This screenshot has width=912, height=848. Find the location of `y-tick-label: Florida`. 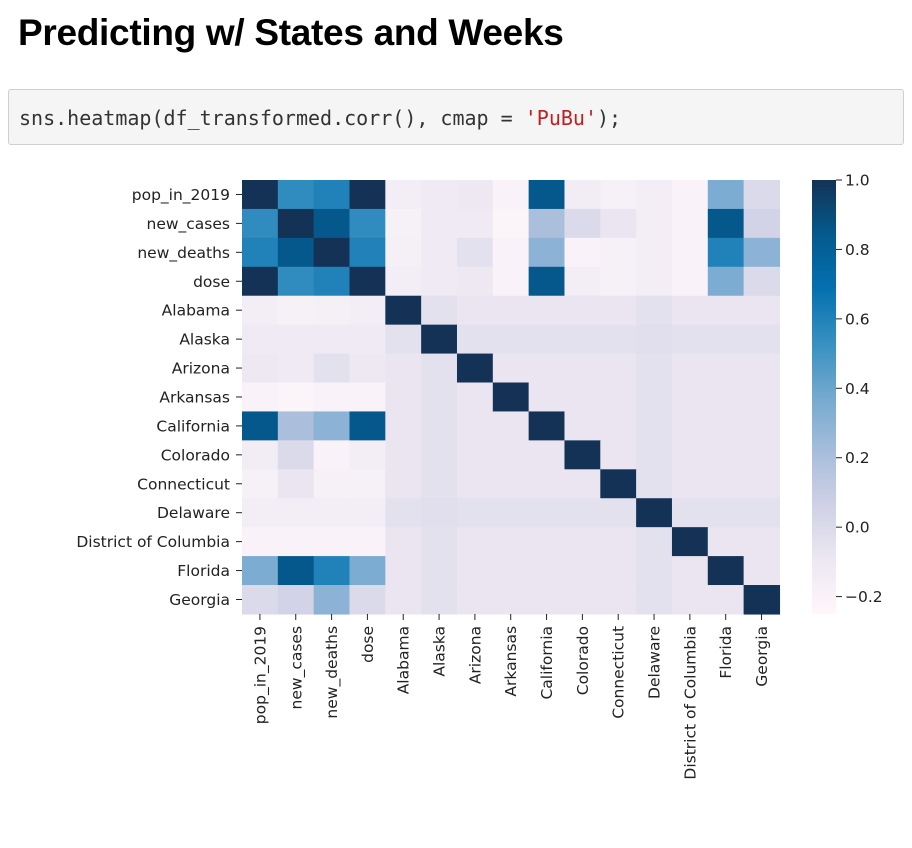

y-tick-label: Florida is located at coordinates (203, 571).